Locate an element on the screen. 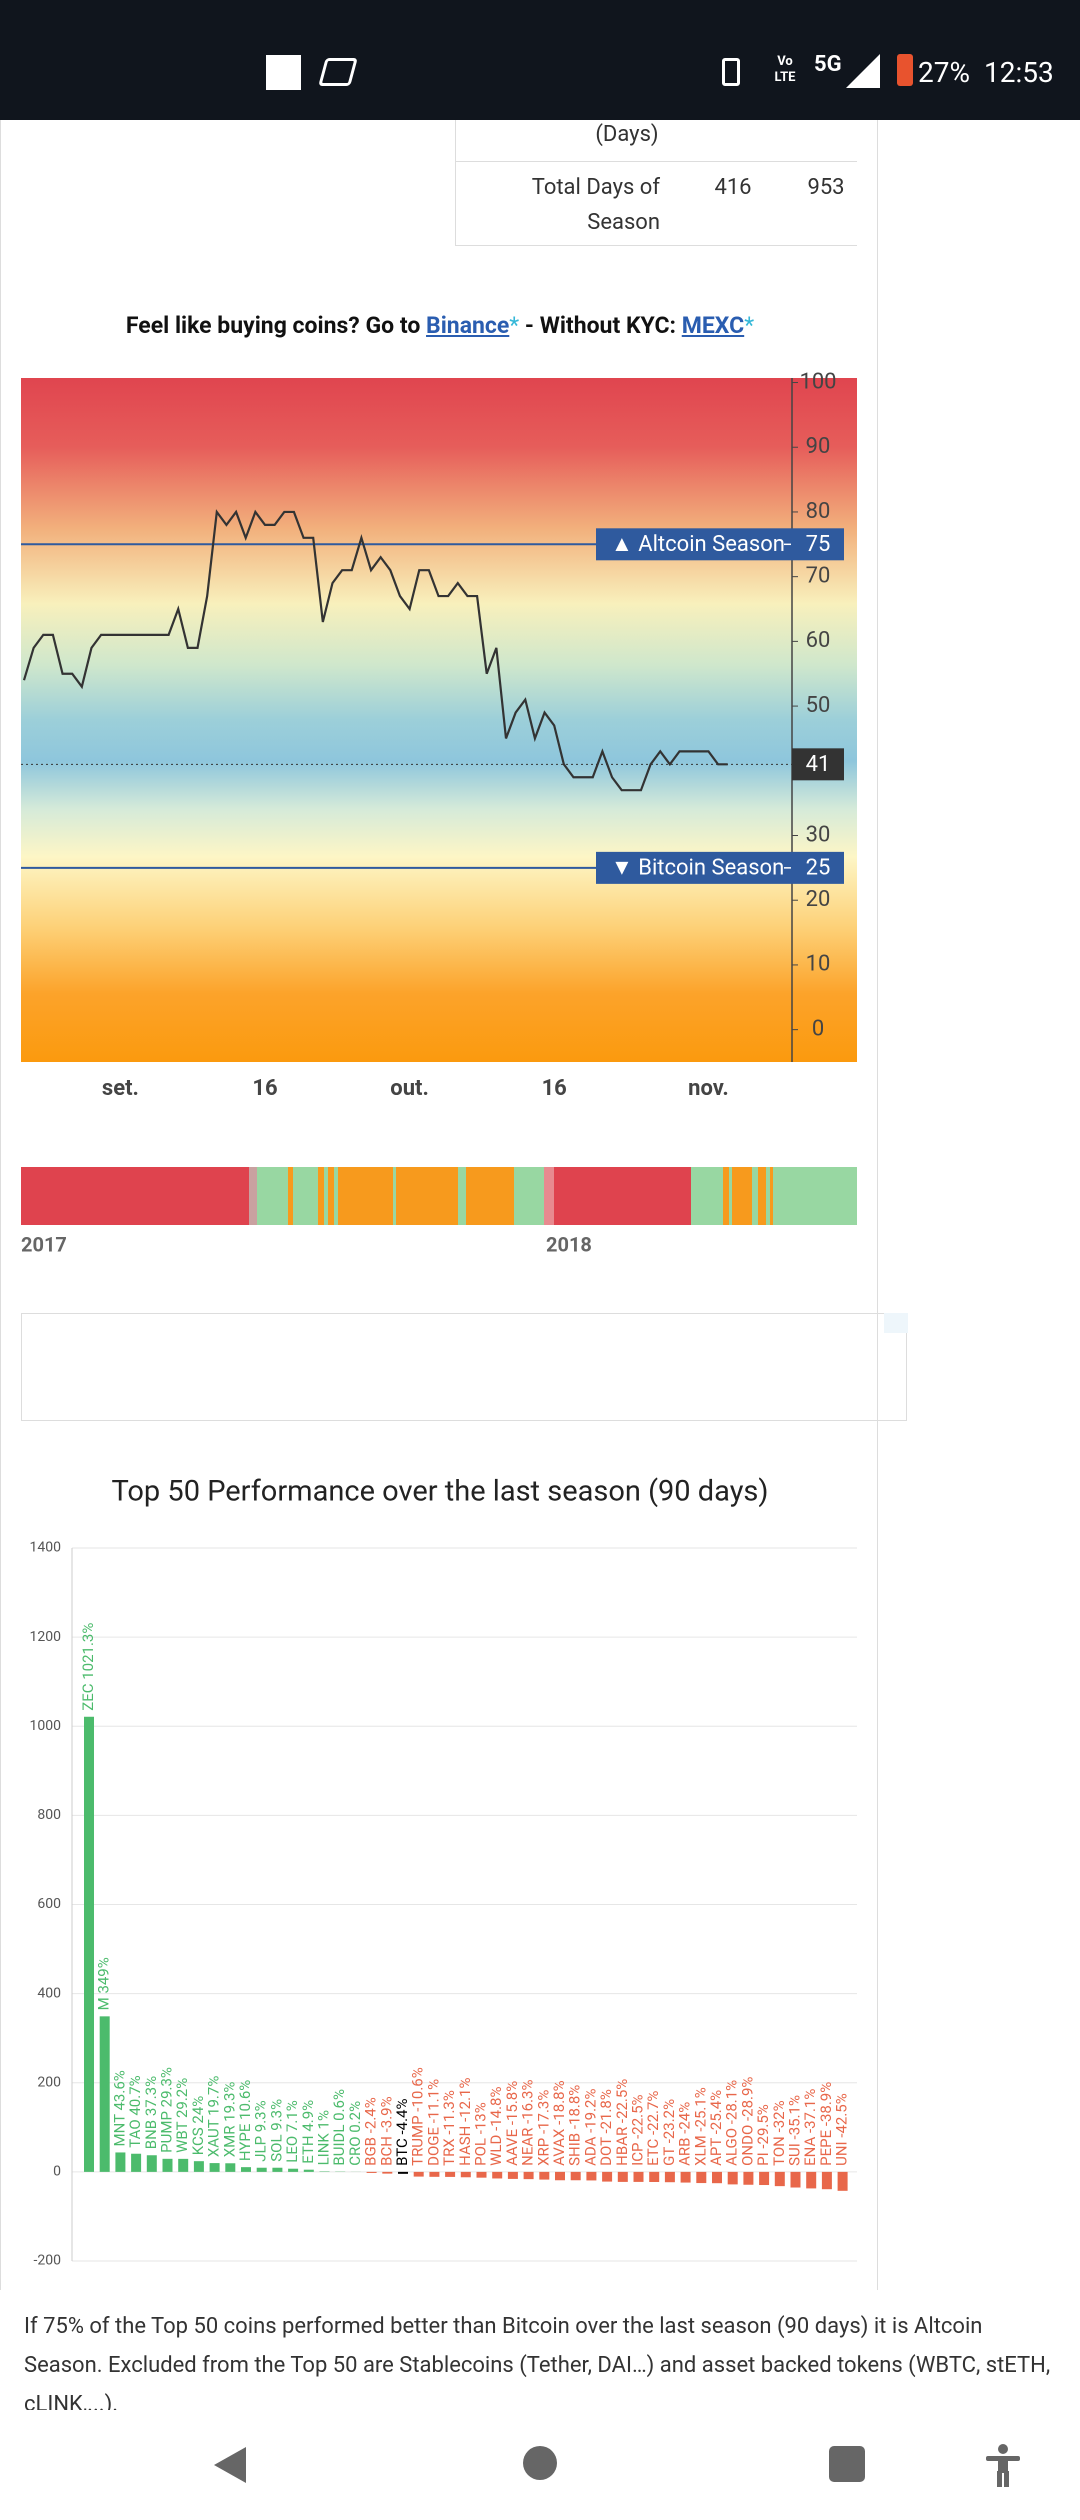 The height and width of the screenshot is (2520, 1080). bar-label: TRUMP -10.6% is located at coordinates (418, 2116).